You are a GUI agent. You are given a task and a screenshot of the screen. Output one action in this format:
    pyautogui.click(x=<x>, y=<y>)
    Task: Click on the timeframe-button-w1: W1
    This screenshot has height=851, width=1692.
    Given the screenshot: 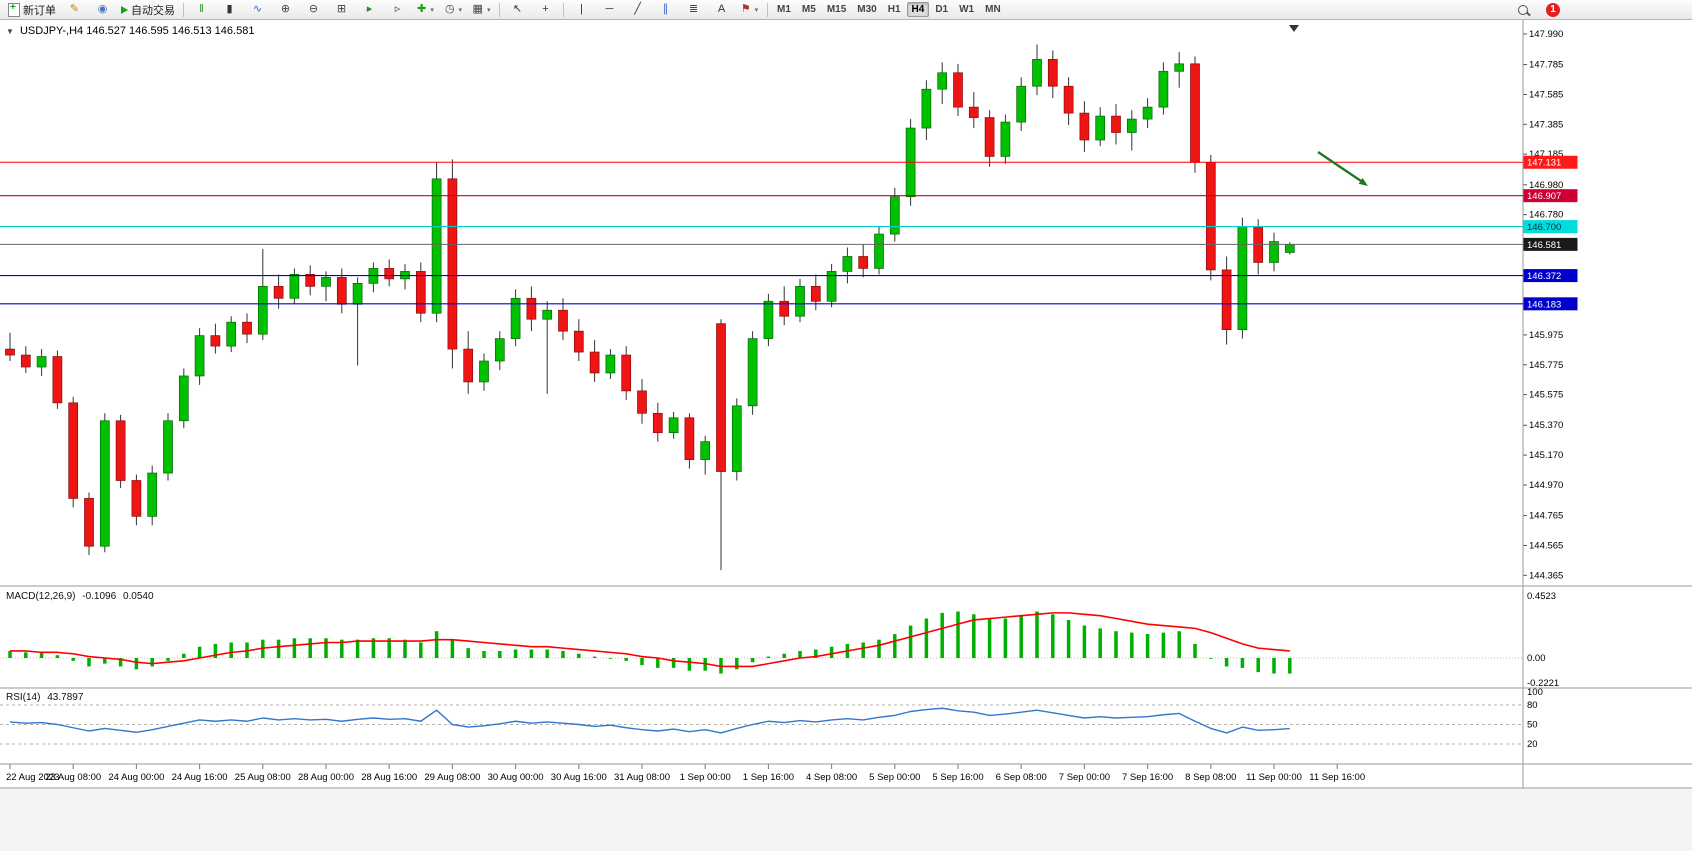 What is the action you would take?
    pyautogui.click(x=967, y=9)
    